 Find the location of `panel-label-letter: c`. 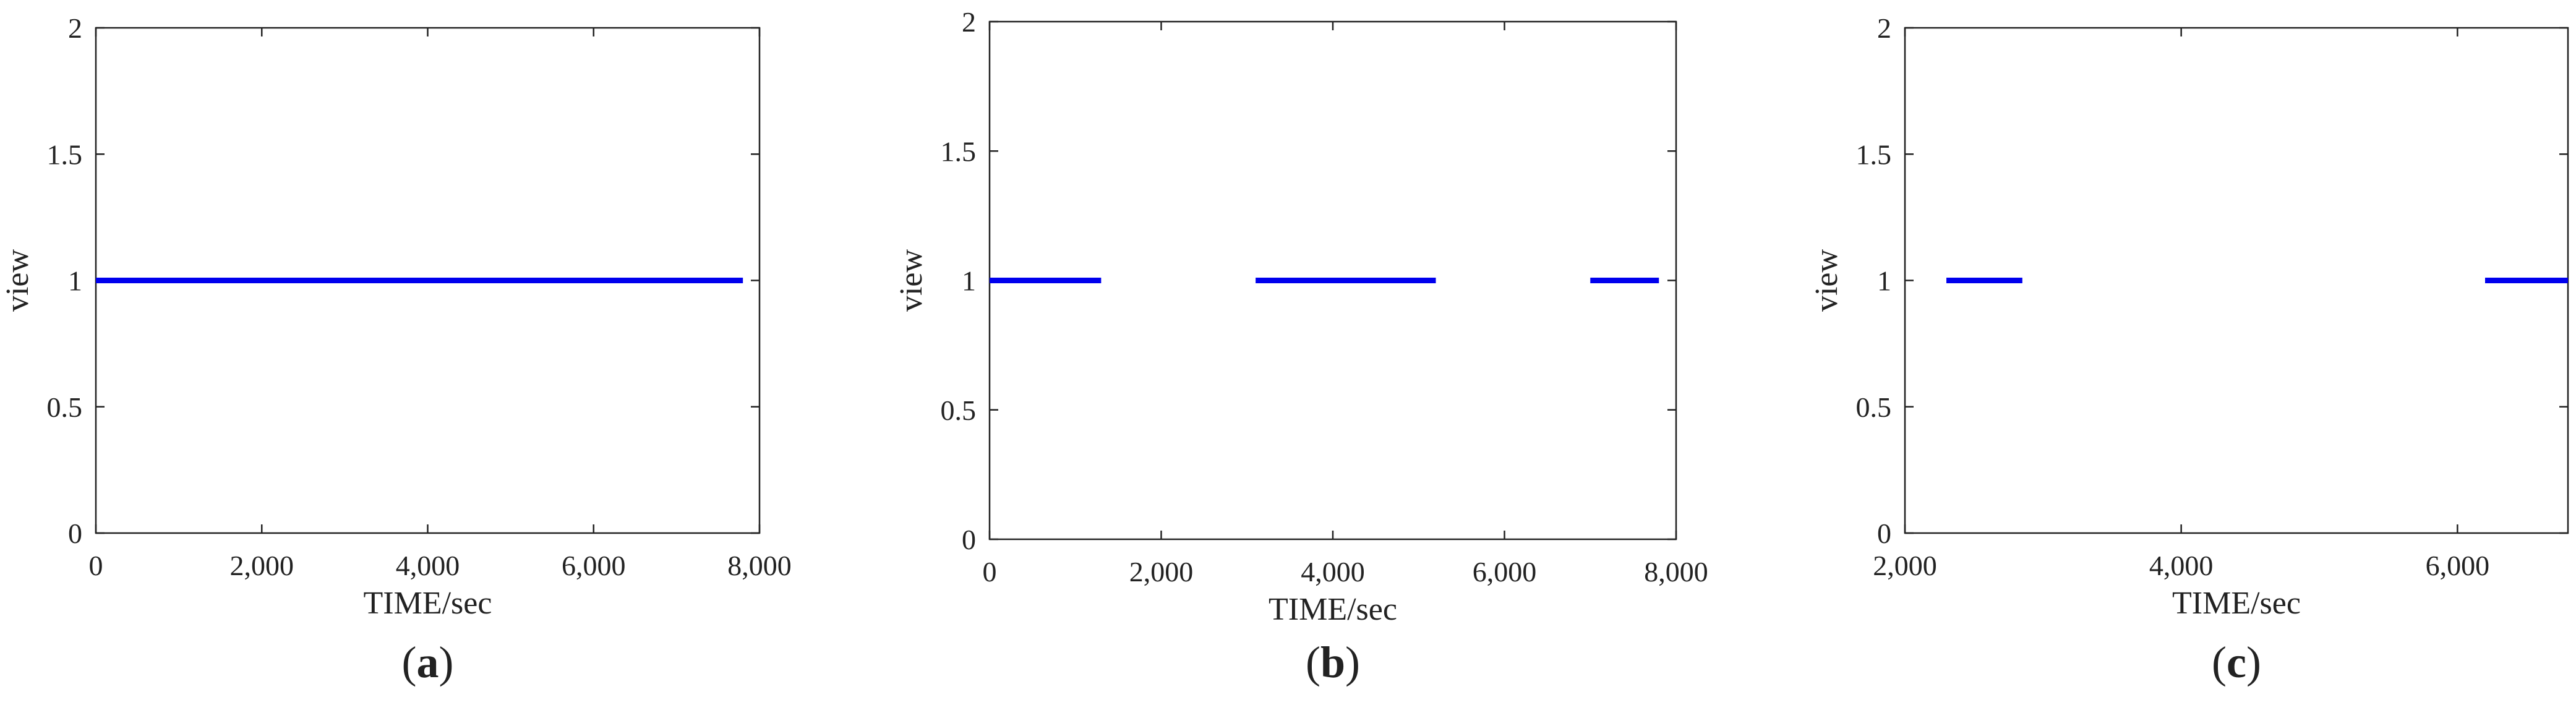

panel-label-letter: c is located at coordinates (2236, 663).